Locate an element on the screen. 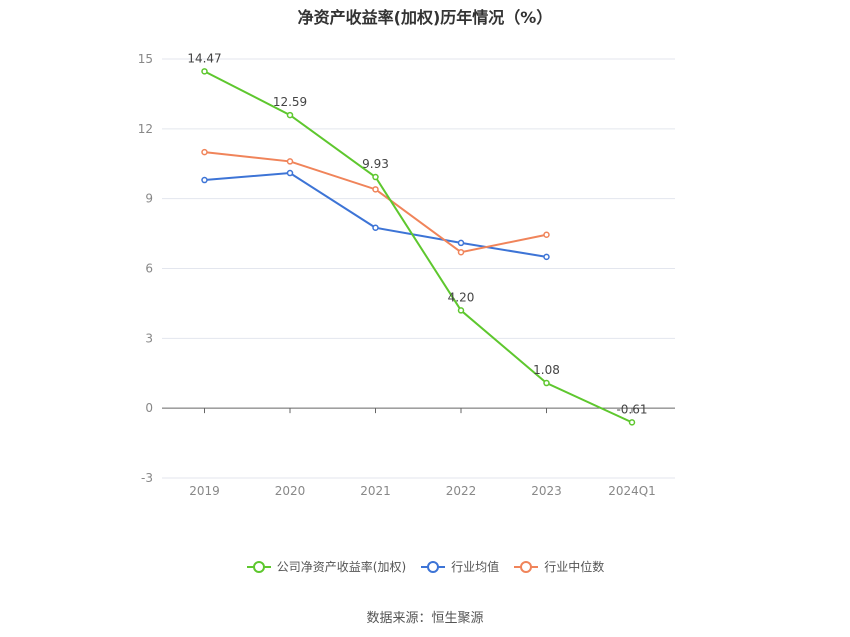 Image resolution: width=850 pixels, height=637 pixels. y-tick-label: 12 is located at coordinates (145, 129).